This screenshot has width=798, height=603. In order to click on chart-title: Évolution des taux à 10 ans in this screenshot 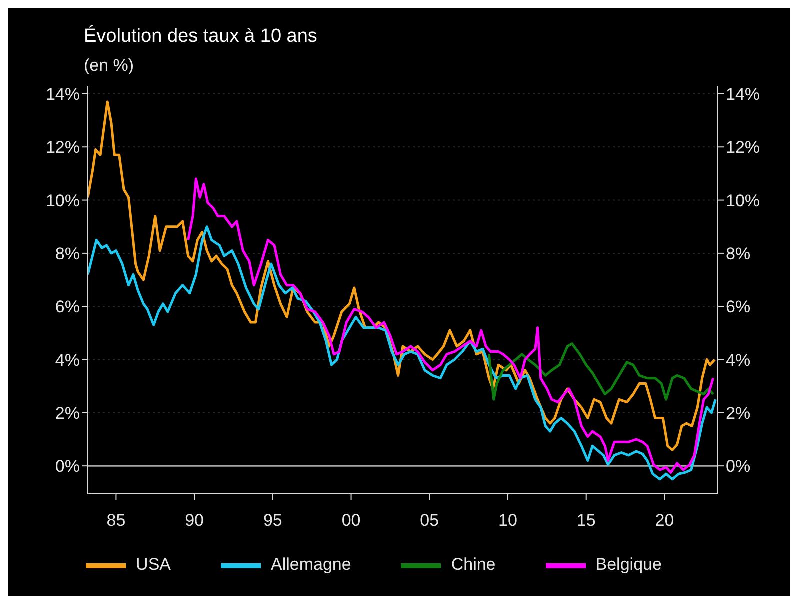, I will do `click(201, 37)`.